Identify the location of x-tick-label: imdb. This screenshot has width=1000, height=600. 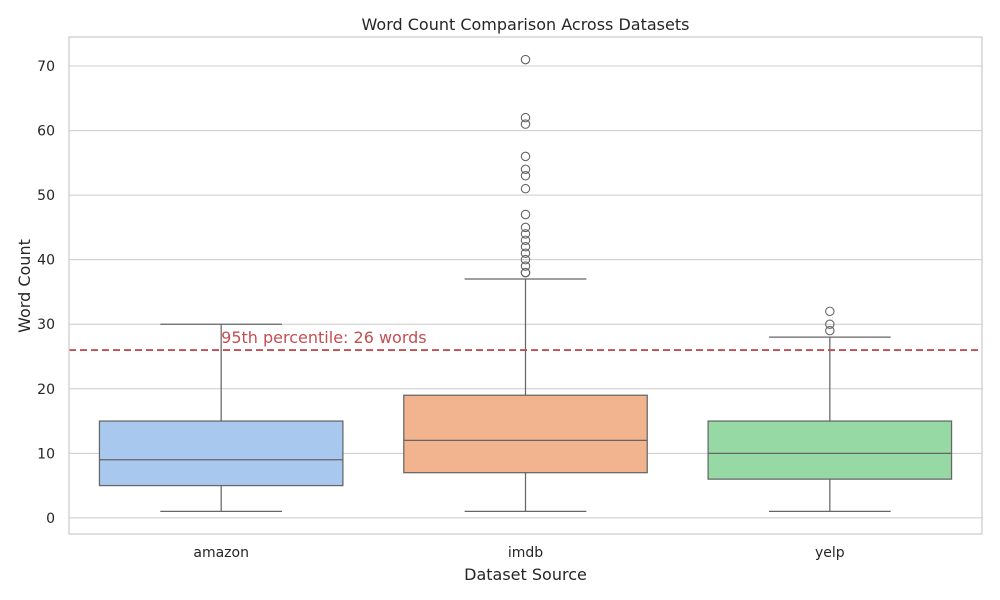
(525, 553).